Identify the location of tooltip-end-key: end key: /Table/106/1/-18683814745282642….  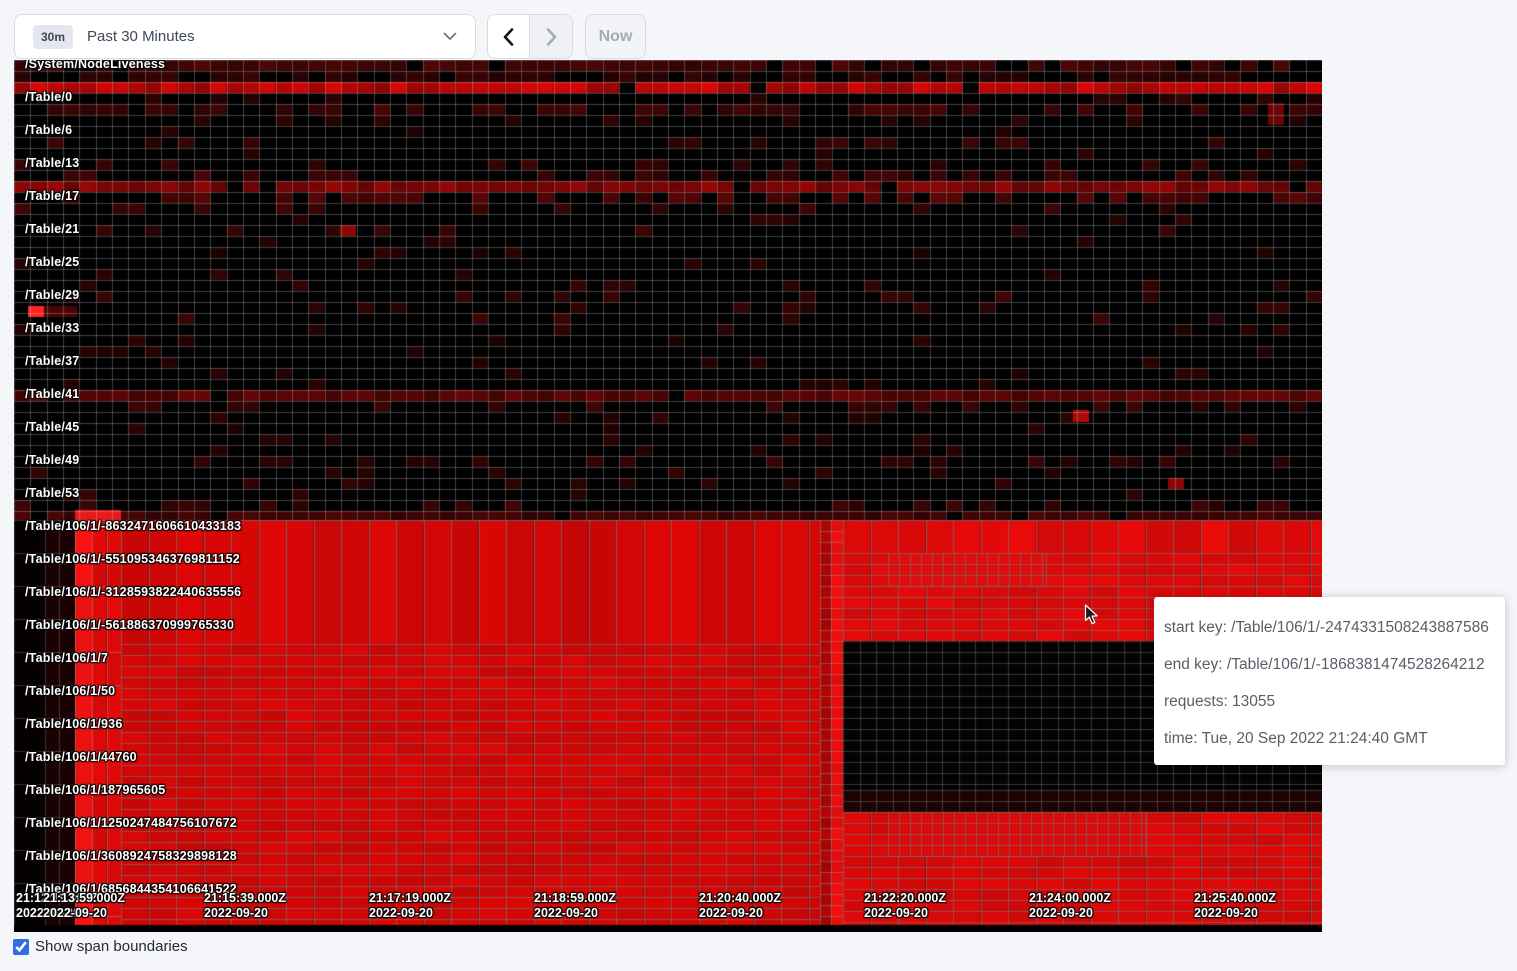
(1324, 664).